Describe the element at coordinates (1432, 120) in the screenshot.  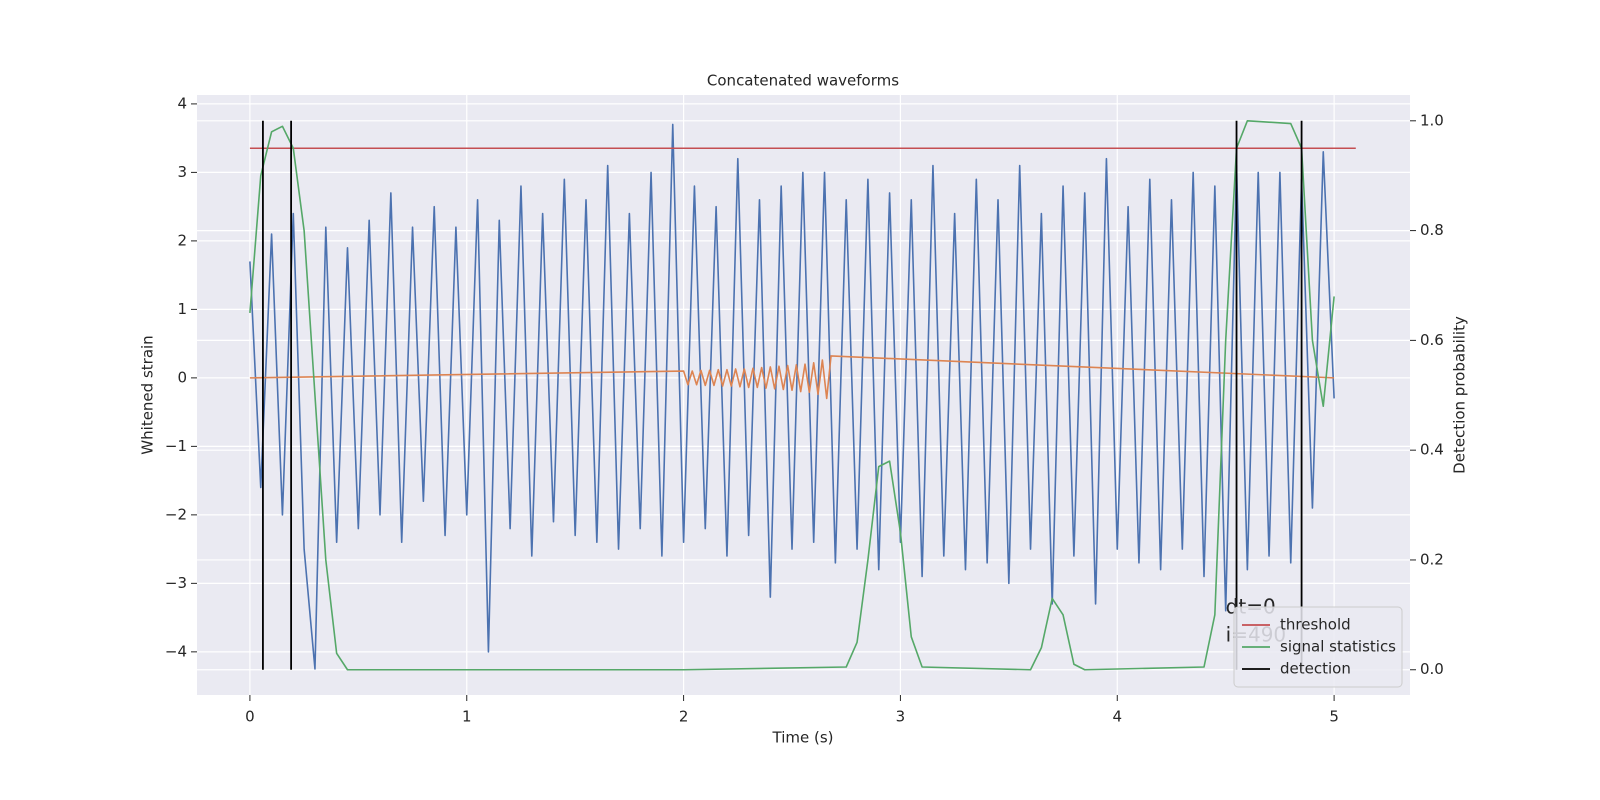
I see `y2-tick-label: 1.0` at that location.